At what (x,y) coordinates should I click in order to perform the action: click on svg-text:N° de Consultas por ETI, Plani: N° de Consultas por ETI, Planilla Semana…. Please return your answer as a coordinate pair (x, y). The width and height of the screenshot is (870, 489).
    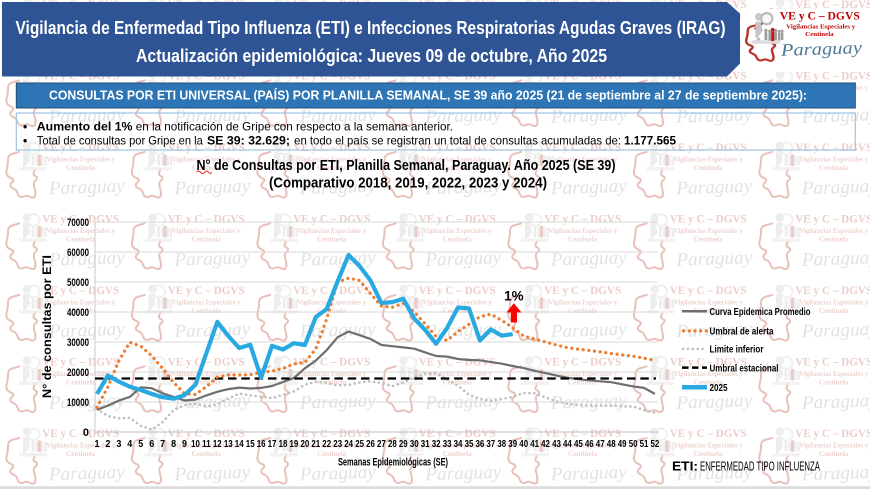
    Looking at the image, I should click on (406, 165).